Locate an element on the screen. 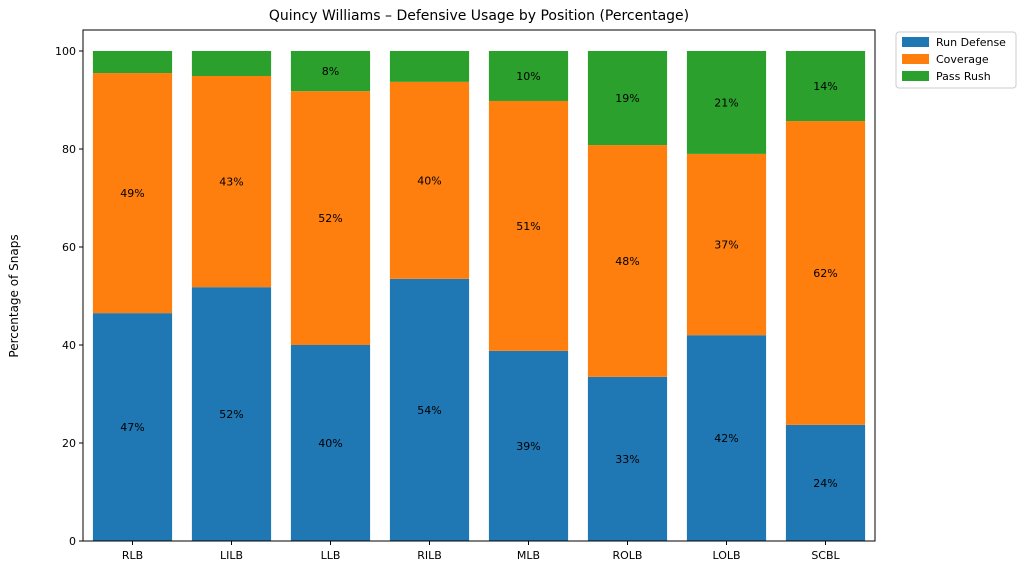 This screenshot has height=574, width=1024. data-label: 10% is located at coordinates (528, 76).